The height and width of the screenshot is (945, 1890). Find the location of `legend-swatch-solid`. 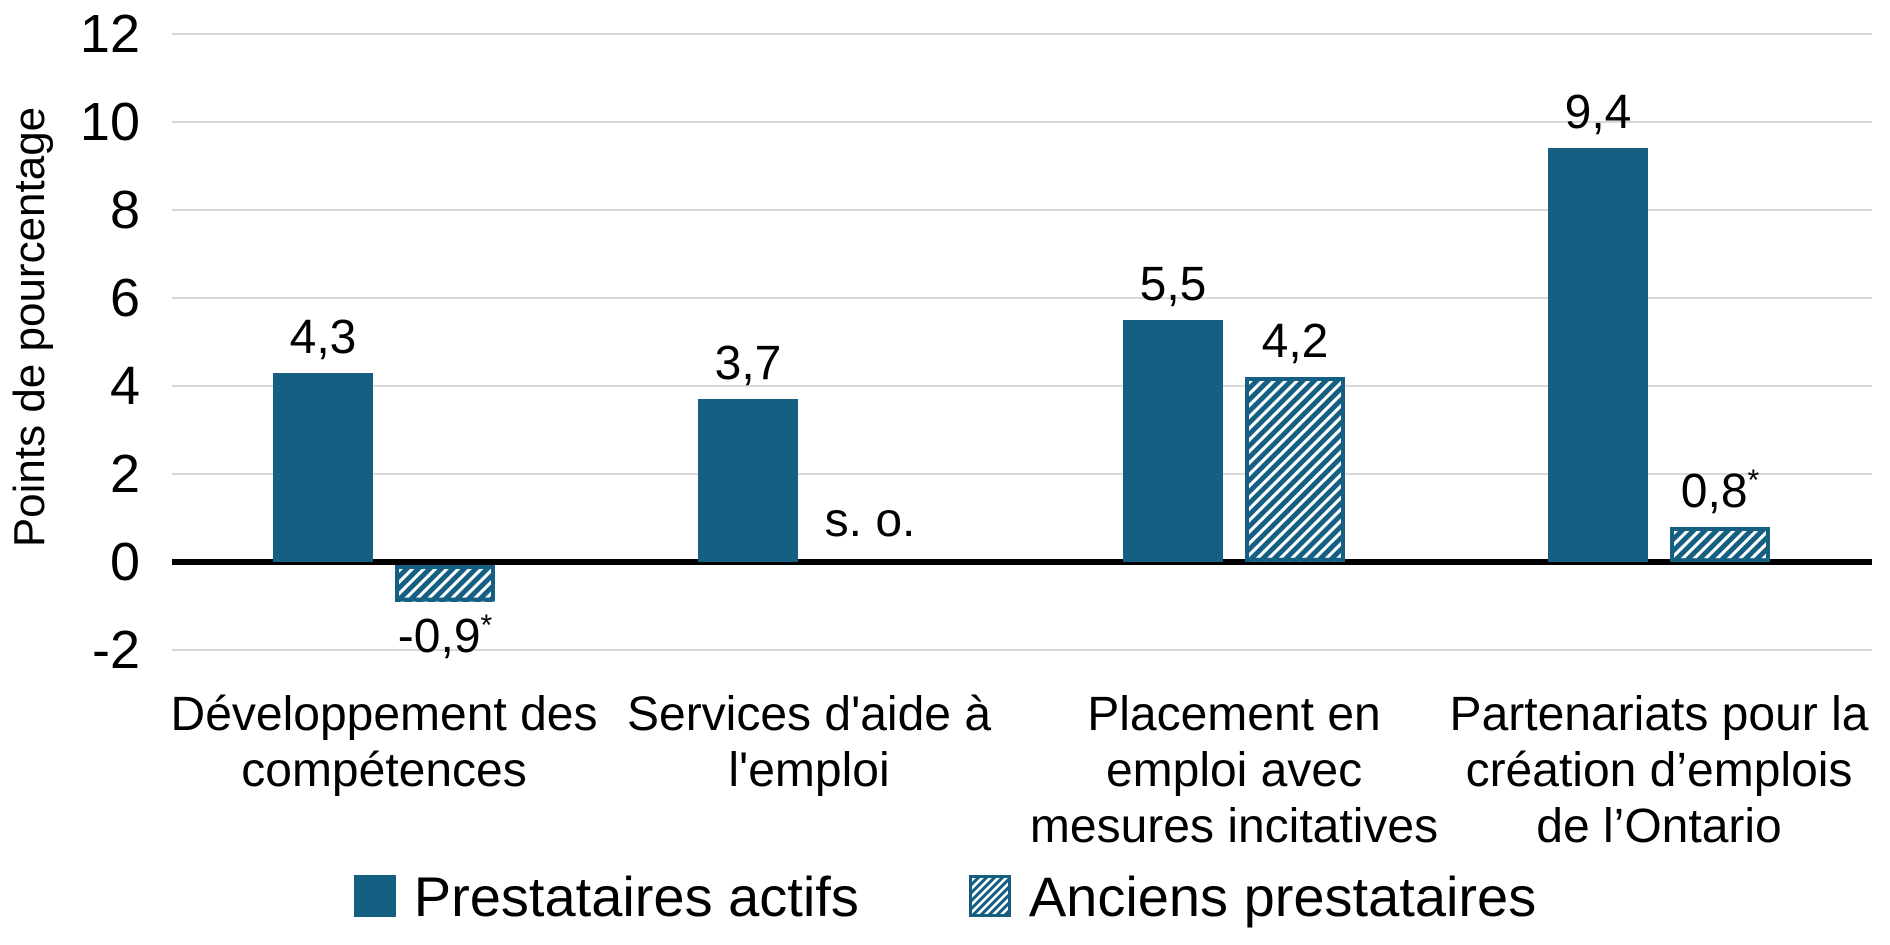

legend-swatch-solid is located at coordinates (374, 896).